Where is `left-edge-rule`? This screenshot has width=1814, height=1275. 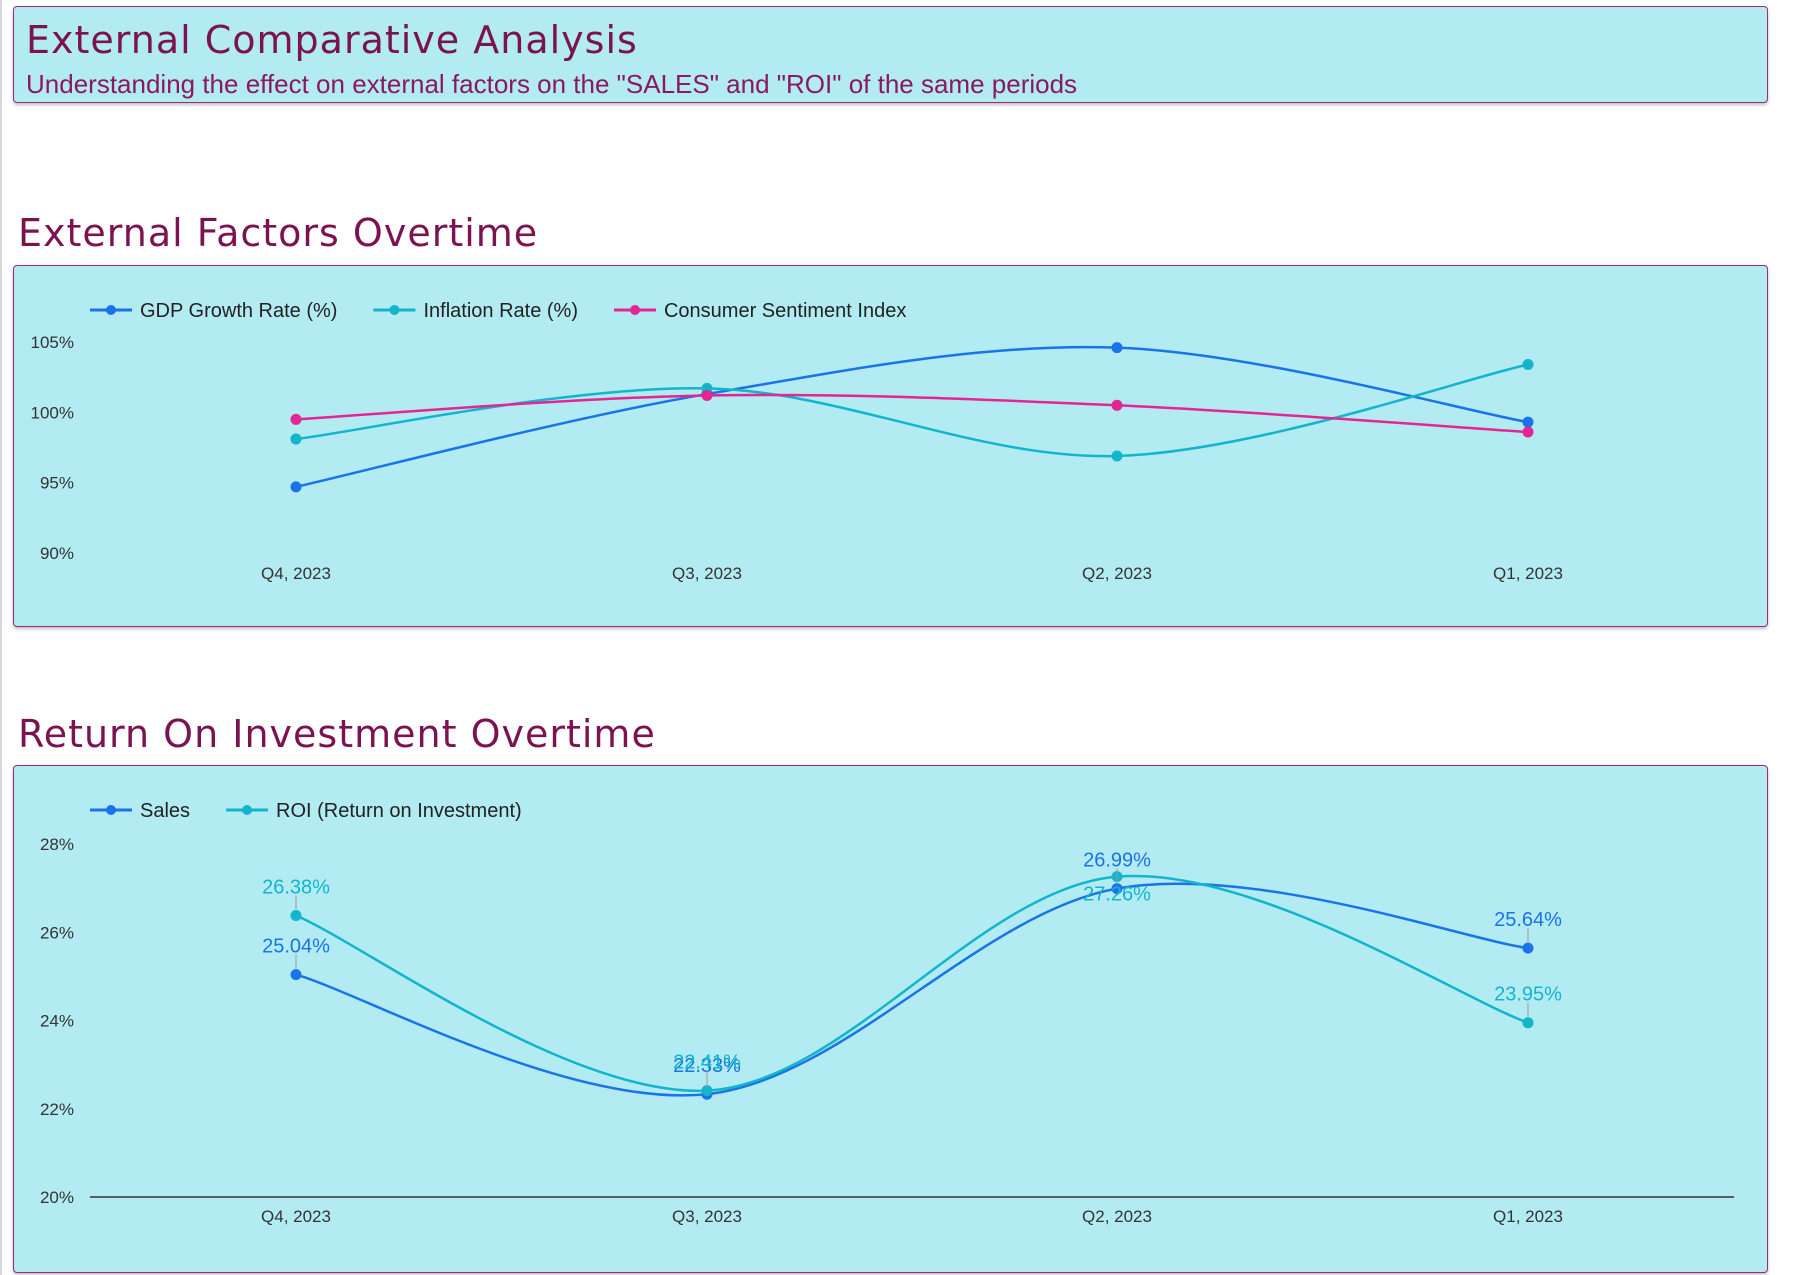 left-edge-rule is located at coordinates (1, 637).